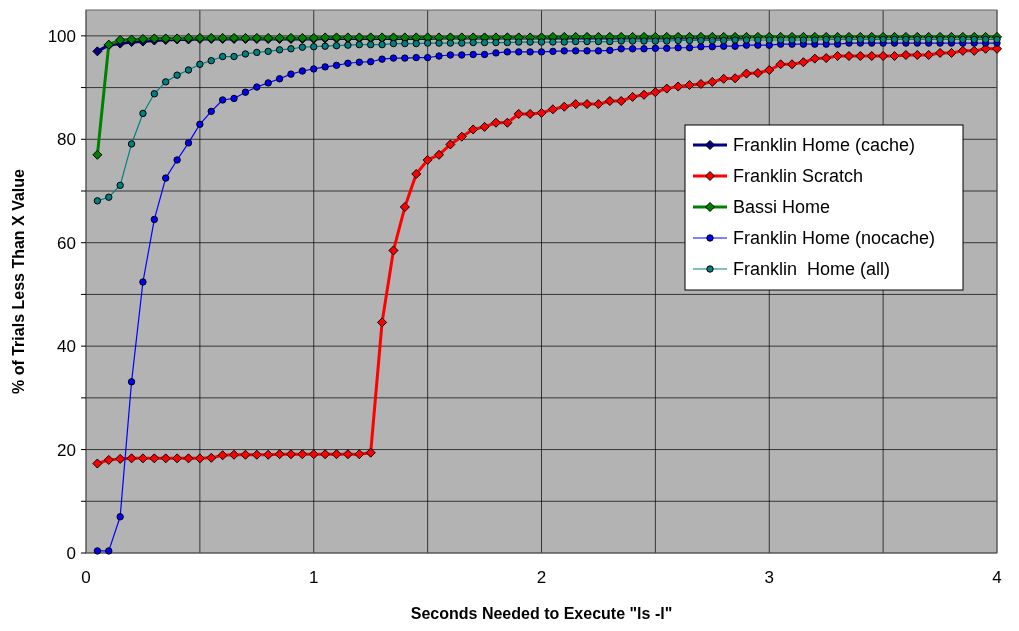 The image size is (1019, 631). Describe the element at coordinates (61, 36) in the screenshot. I see `y-tick-label: 100` at that location.